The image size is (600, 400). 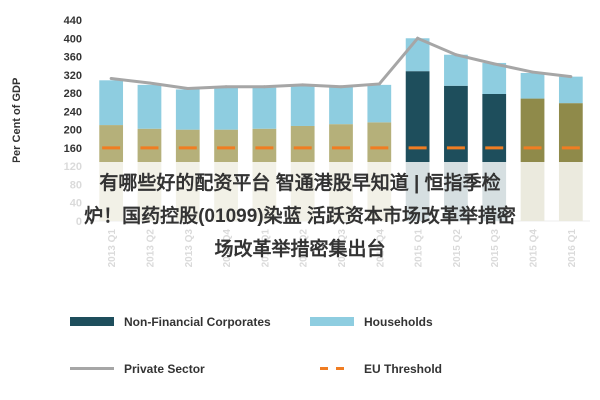 I want to click on legend-label: Non-Financial Corporates, so click(x=197, y=321).